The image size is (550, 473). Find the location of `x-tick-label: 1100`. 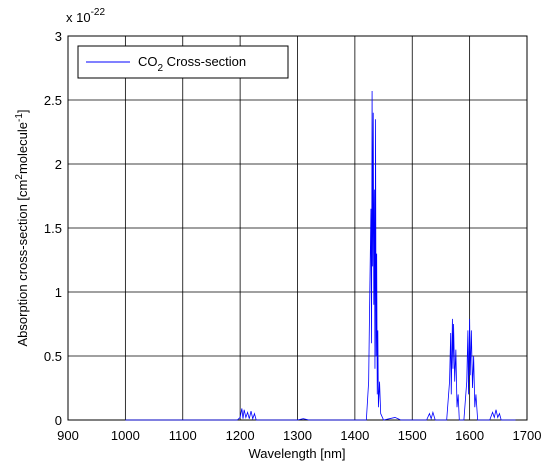

x-tick-label: 1100 is located at coordinates (183, 435).